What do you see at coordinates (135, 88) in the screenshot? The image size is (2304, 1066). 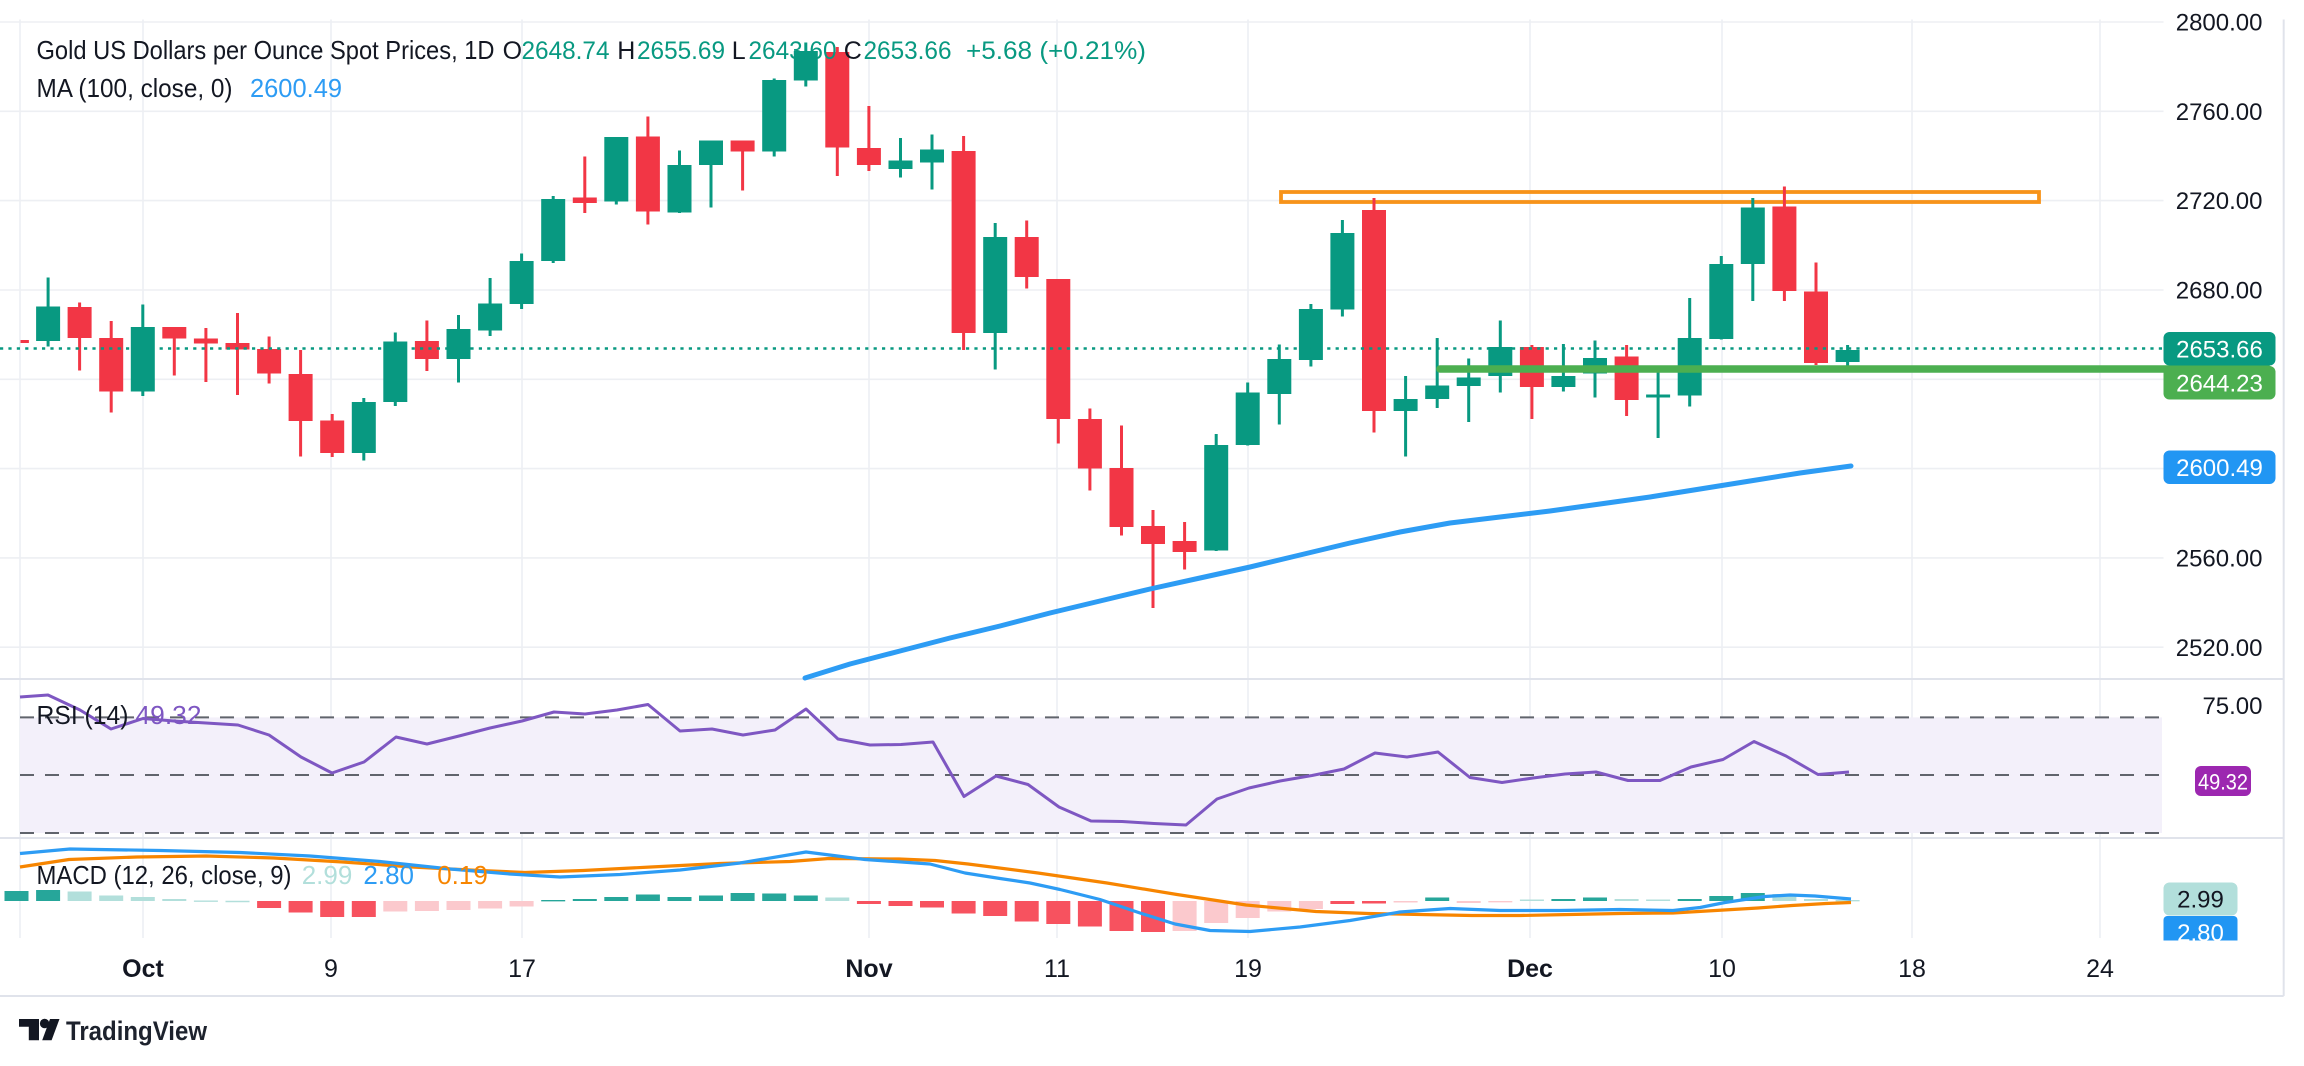 I see `svg-text: MA (100, close, 0)` at bounding box center [135, 88].